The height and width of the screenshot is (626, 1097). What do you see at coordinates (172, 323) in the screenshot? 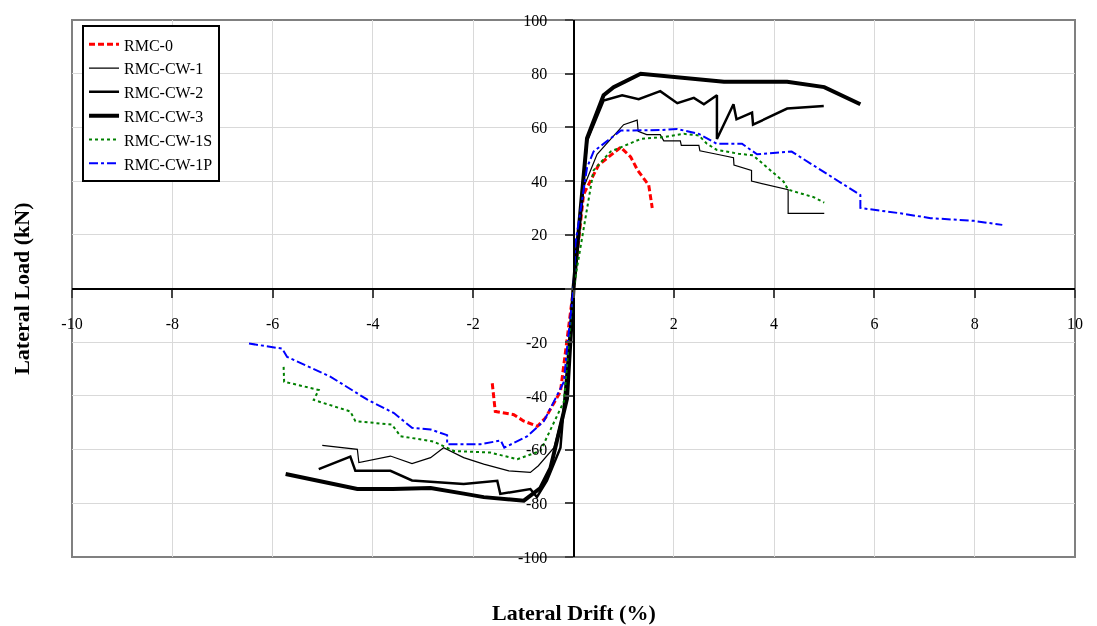
I see `x-tick-label: -8` at bounding box center [172, 323].